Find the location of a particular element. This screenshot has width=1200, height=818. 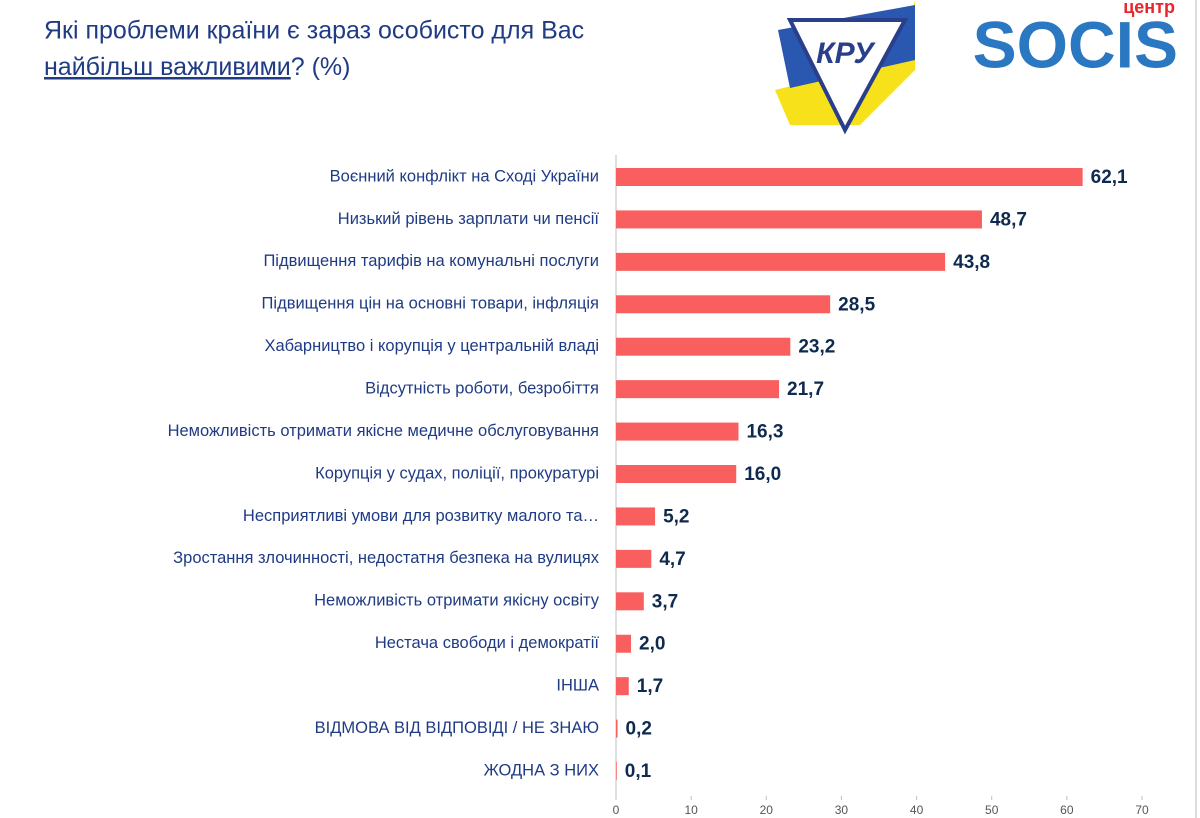

category-label: Відсутність роботи, безробіття is located at coordinates (482, 389).